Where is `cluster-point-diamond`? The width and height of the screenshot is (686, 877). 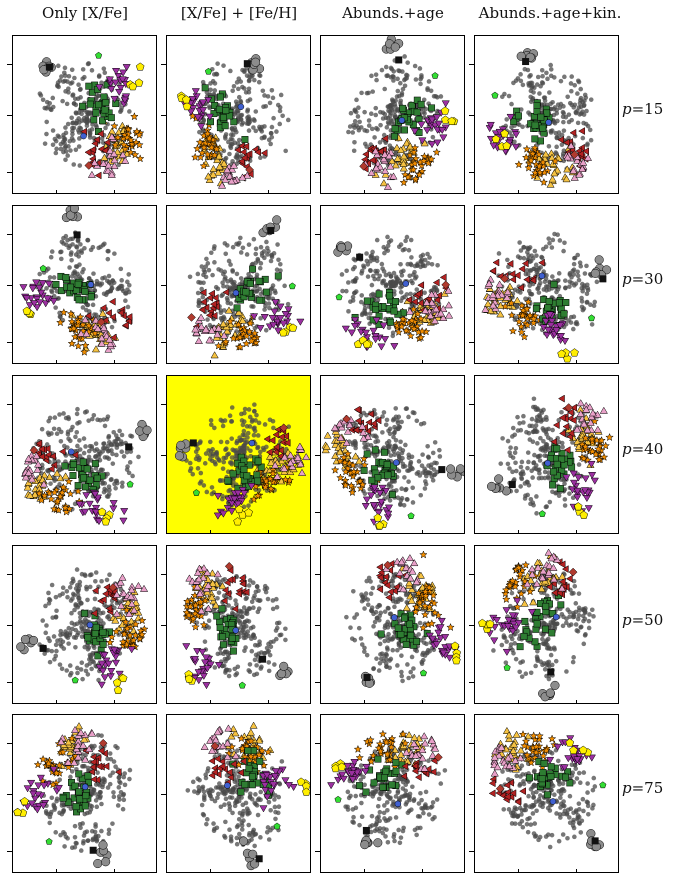 cluster-point-diamond is located at coordinates (191, 317).